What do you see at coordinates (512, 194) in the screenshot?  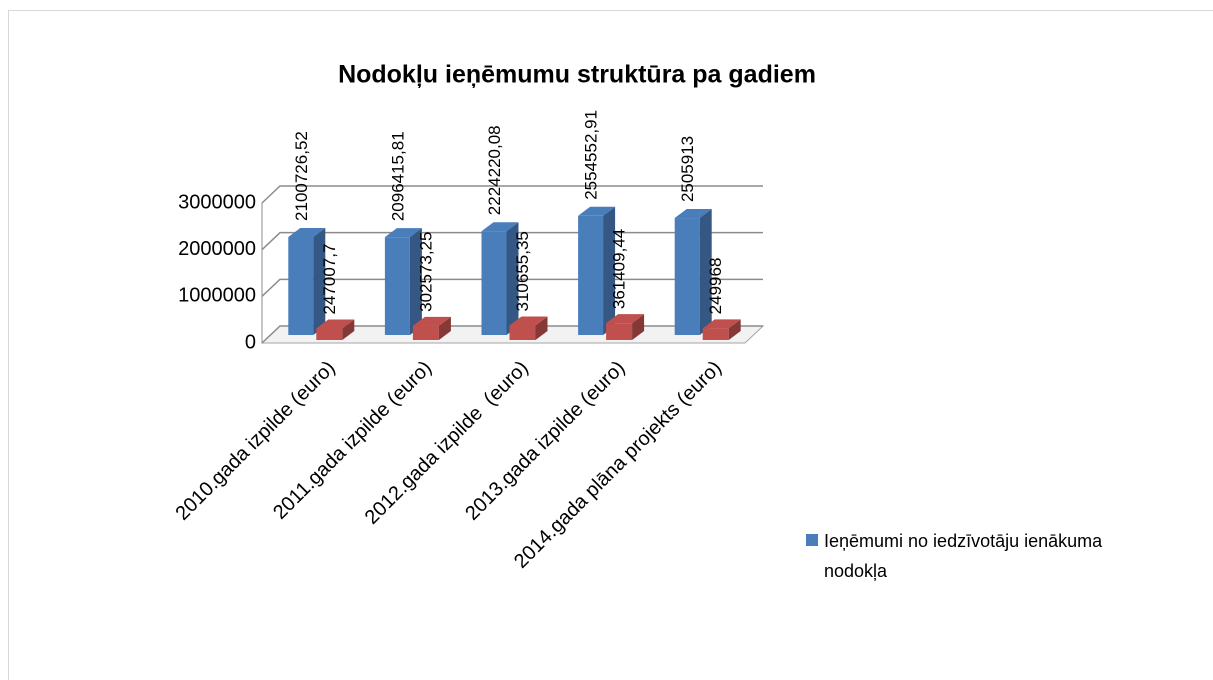 I see `grid-line` at bounding box center [512, 194].